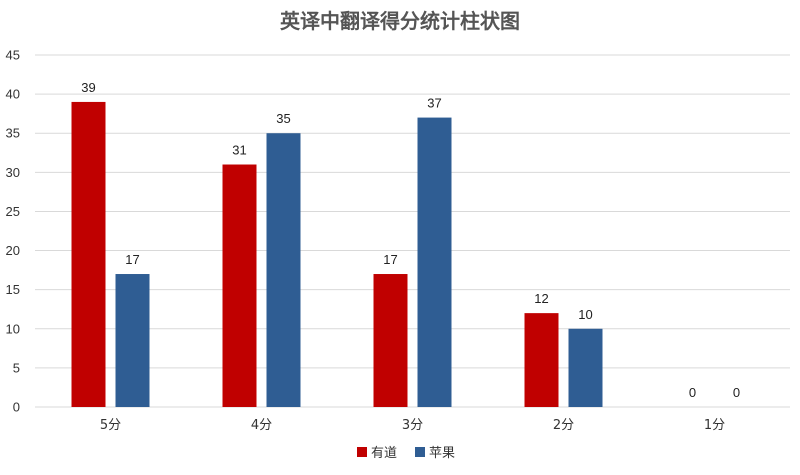 Image resolution: width=800 pixels, height=475 pixels. I want to click on data-label: 31, so click(239, 150).